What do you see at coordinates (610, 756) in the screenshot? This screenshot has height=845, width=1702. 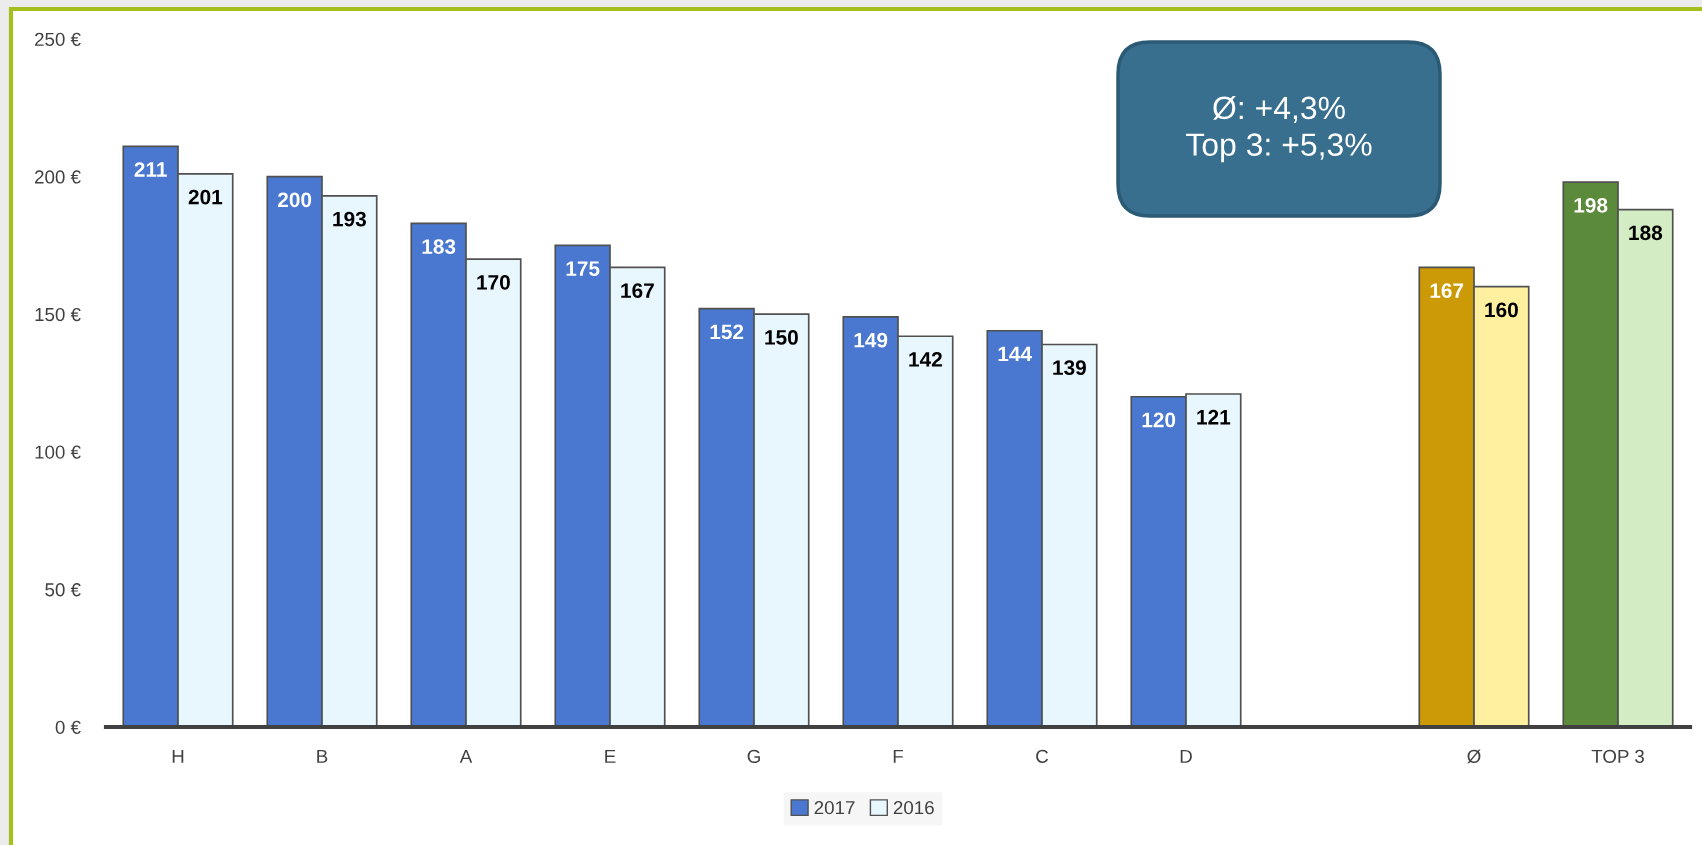 I see `x-tick-label: E` at bounding box center [610, 756].